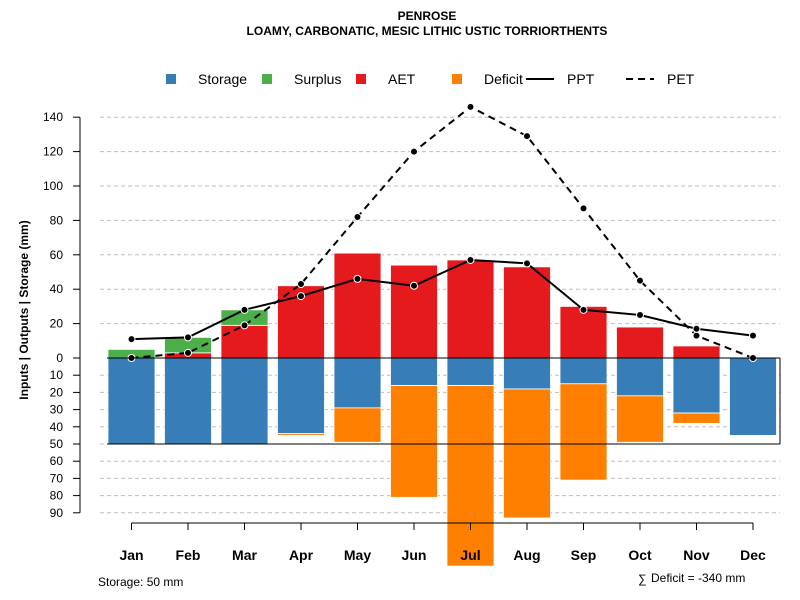  Describe the element at coordinates (357, 383) in the screenshot. I see `storage-bar-may` at that location.